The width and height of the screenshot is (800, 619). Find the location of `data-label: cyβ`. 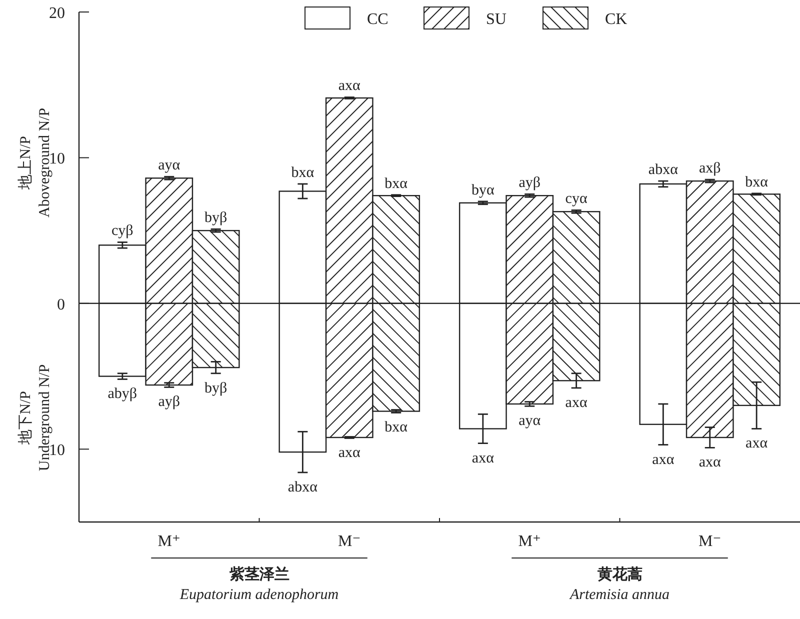

data-label: cyβ is located at coordinates (123, 231).